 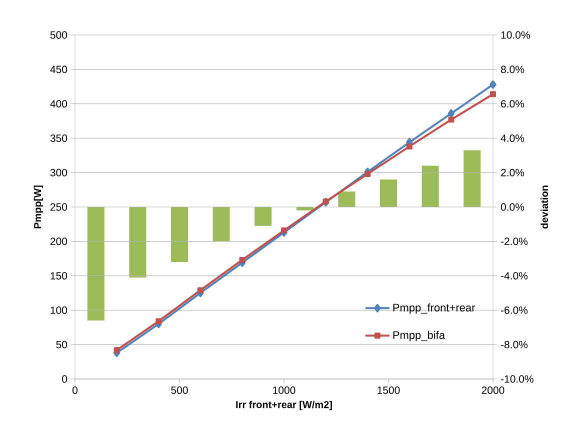 What do you see at coordinates (512, 104) in the screenshot?
I see `y2-tick-label: 6.0%` at bounding box center [512, 104].